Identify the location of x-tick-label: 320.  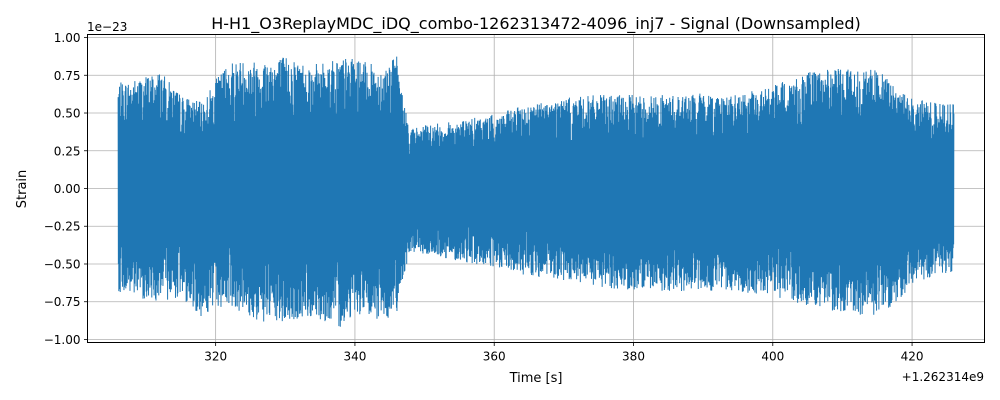
(215, 357).